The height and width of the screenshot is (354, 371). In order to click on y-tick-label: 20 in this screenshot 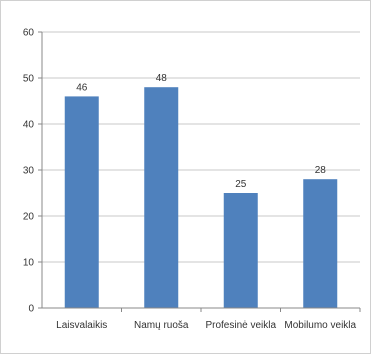, I will do `click(29, 217)`.